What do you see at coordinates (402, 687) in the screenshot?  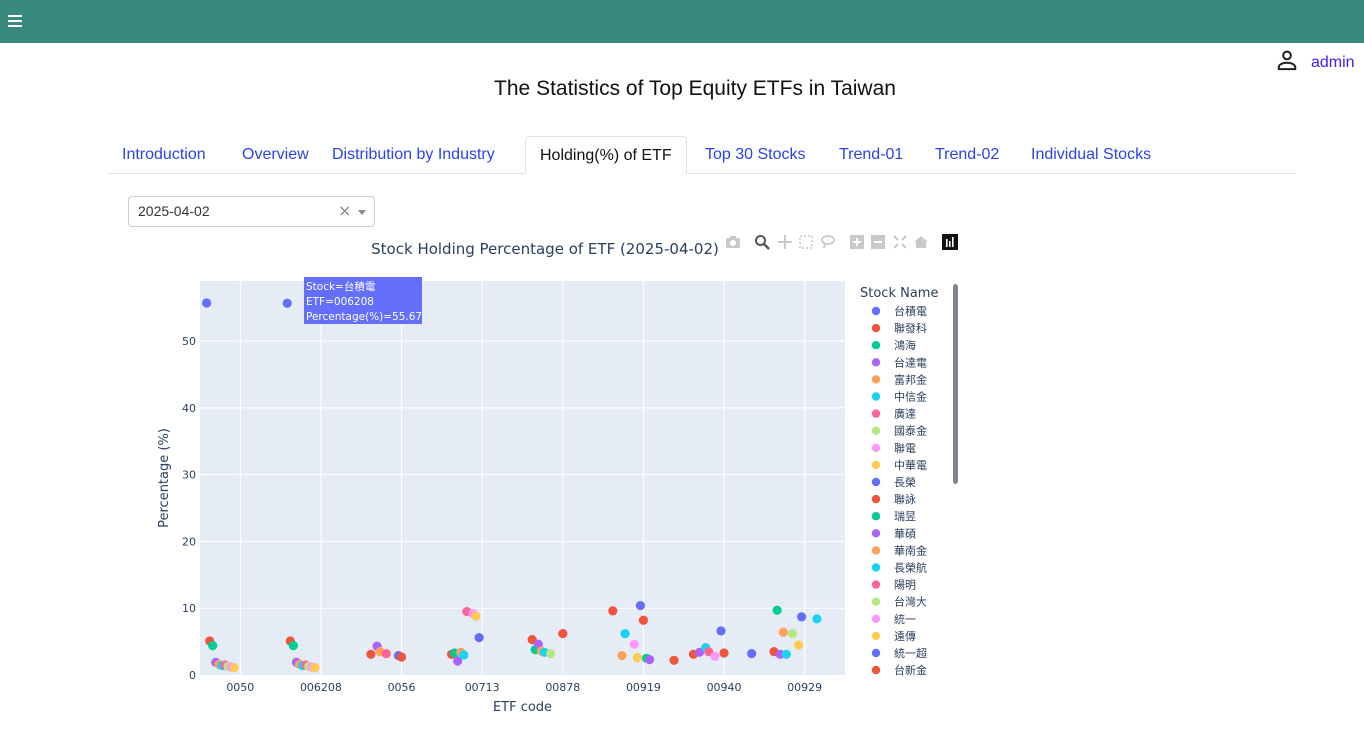 I see `x-tick-label: 0056` at bounding box center [402, 687].